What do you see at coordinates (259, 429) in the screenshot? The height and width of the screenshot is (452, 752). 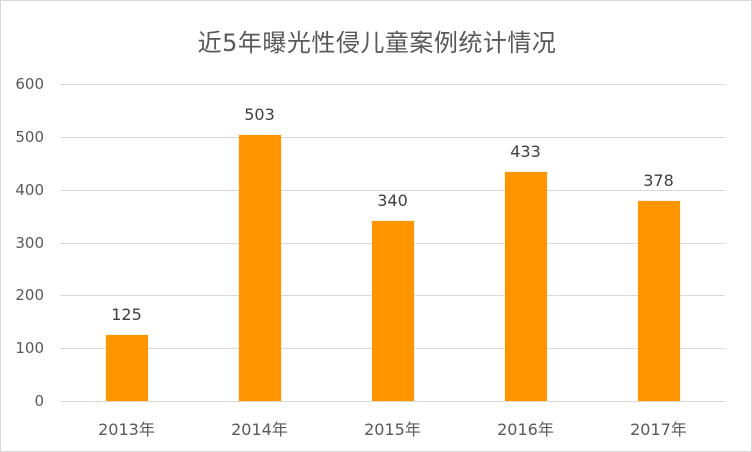 I see `x-tick-label: 2014年` at bounding box center [259, 429].